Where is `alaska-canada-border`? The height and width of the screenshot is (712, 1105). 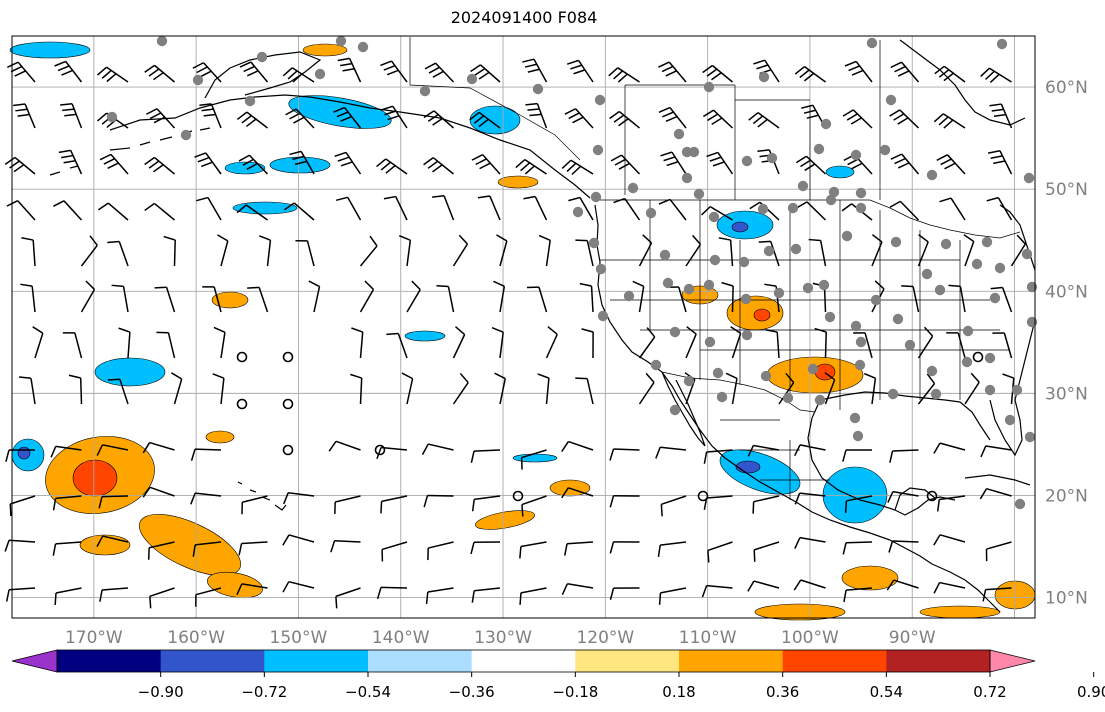 alaska-canada-border is located at coordinates (495, 99).